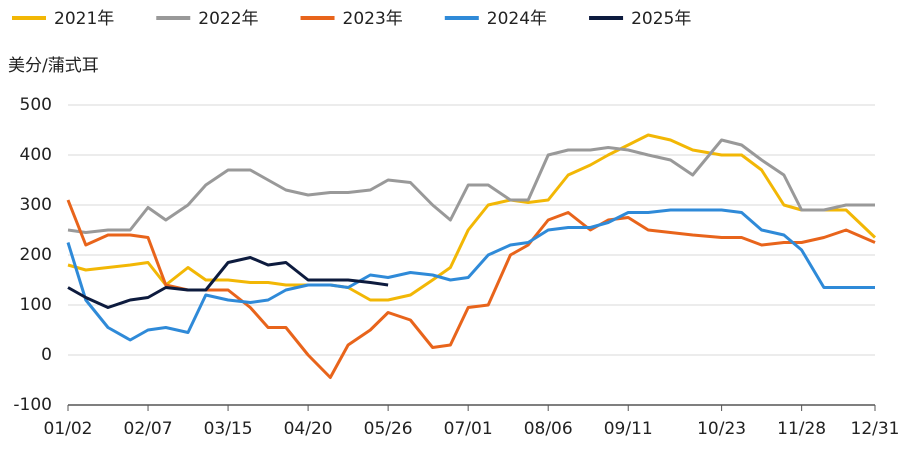 This screenshot has width=909, height=450. What do you see at coordinates (46, 355) in the screenshot?
I see `y-tick-label: 0` at bounding box center [46, 355].